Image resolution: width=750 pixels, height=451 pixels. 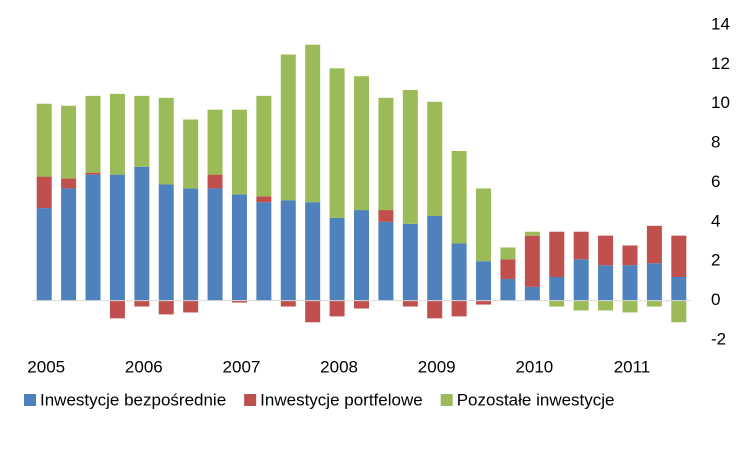 I want to click on x-tick-label: 2006, so click(x=144, y=366).